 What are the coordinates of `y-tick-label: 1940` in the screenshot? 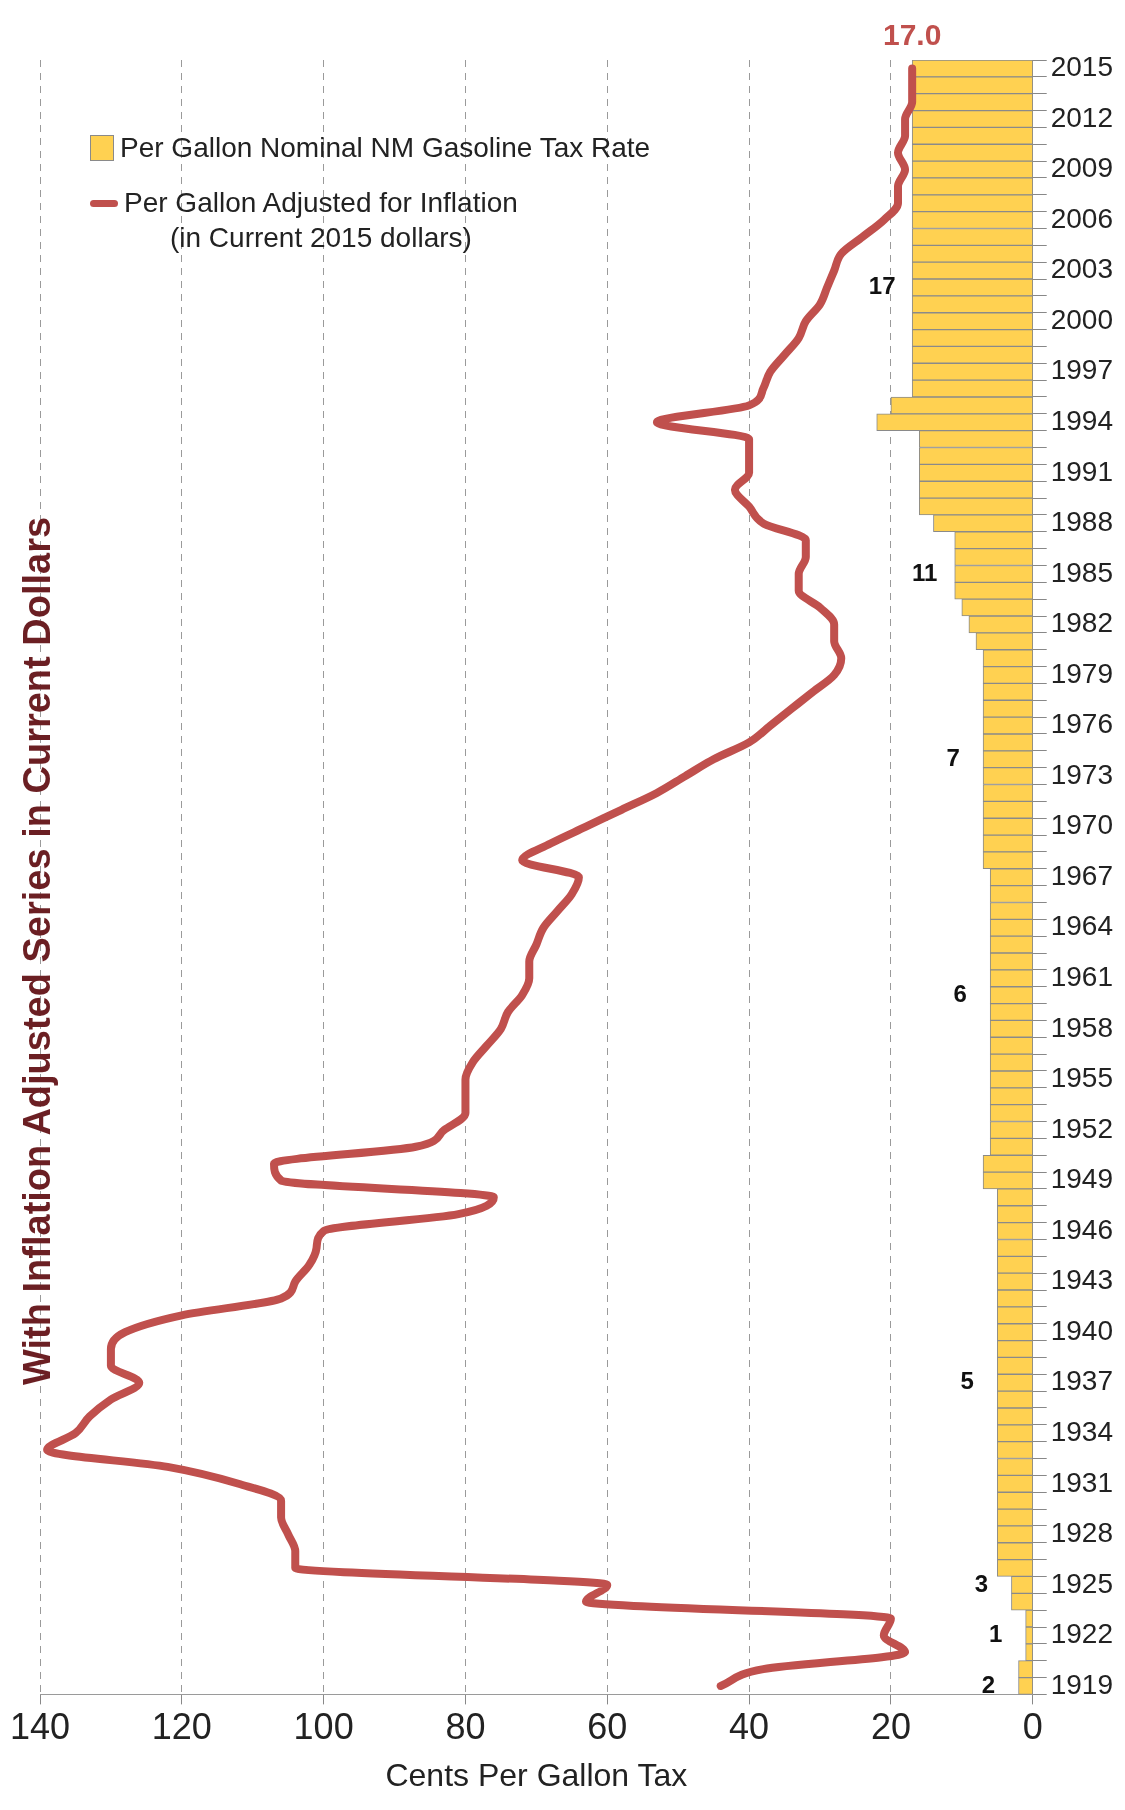 It's located at (1082, 1330).